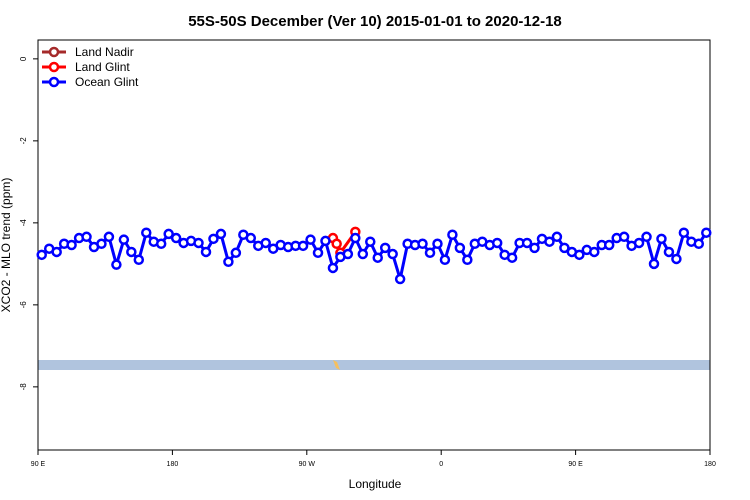  What do you see at coordinates (441, 464) in the screenshot?
I see `x-tick-label: 0` at bounding box center [441, 464].